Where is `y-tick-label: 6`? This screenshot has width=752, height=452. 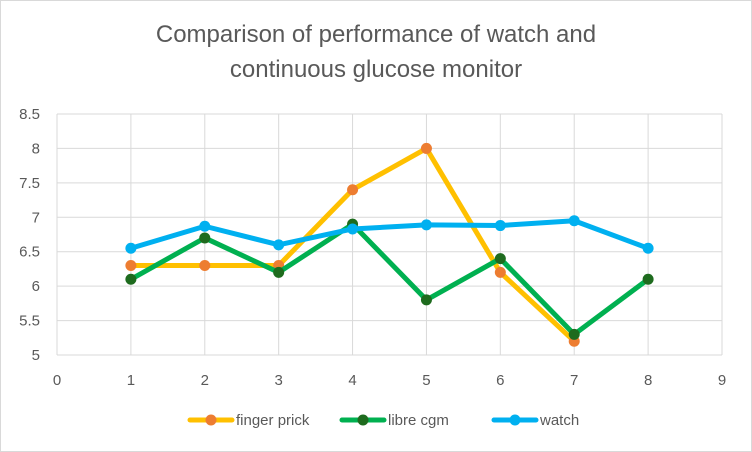
y-tick-label: 6 is located at coordinates (36, 286).